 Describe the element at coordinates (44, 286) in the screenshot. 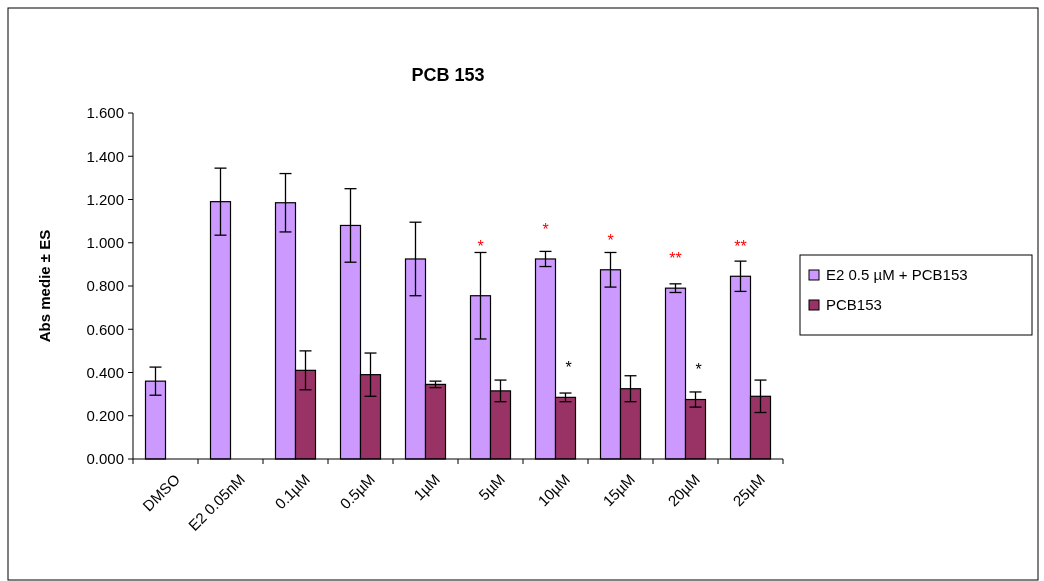

I see `y-axis-title: Abs medie ± ES` at that location.